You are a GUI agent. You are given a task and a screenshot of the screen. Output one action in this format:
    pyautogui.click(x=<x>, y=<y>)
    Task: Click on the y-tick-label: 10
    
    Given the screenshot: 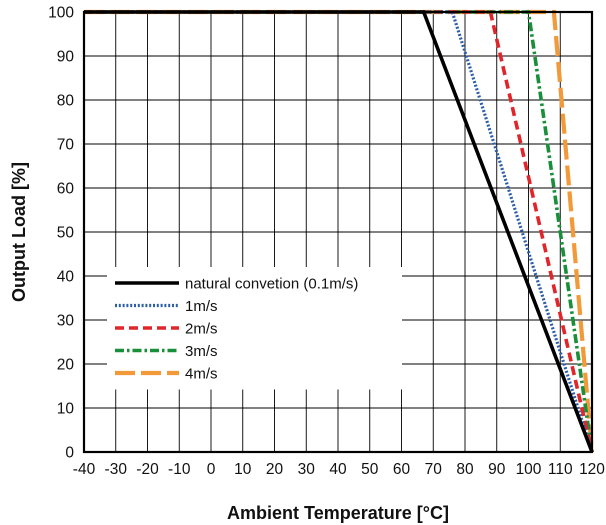 What is the action you would take?
    pyautogui.click(x=66, y=409)
    